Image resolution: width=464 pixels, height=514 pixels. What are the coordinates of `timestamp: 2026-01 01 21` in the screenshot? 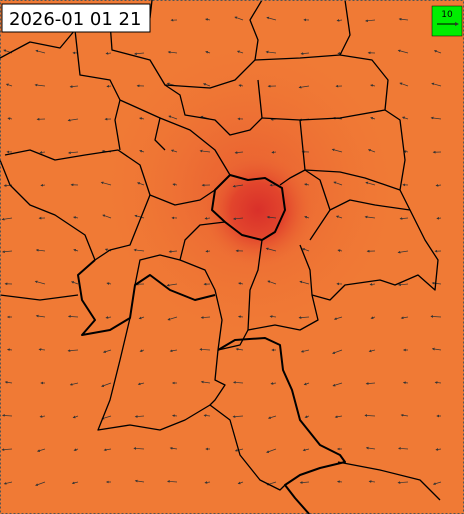 It's located at (75, 19).